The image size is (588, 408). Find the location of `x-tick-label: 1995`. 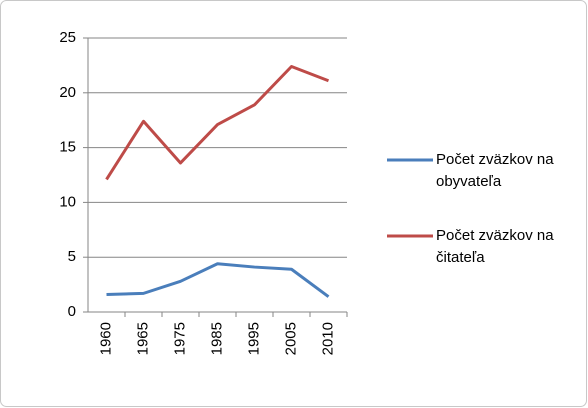

x-tick-label: 1995 is located at coordinates (253, 338).